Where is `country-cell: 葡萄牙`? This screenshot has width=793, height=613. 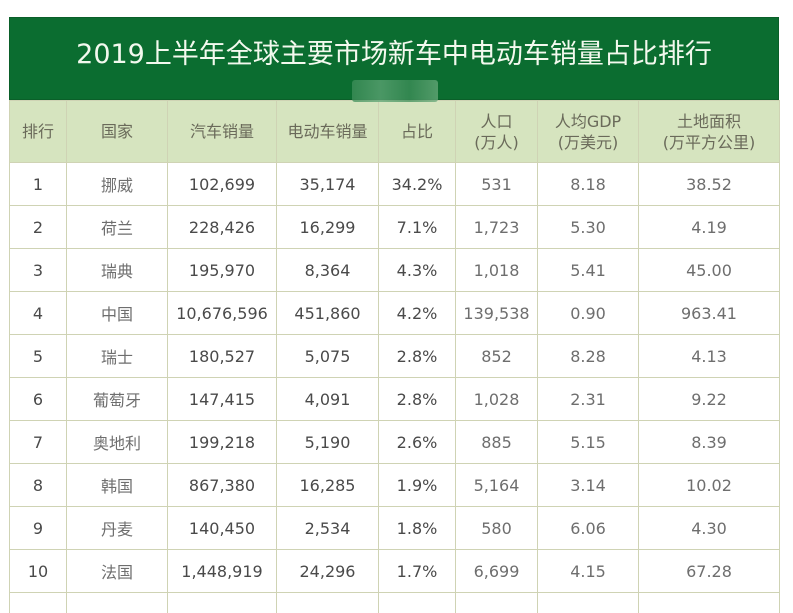
country-cell: 葡萄牙 is located at coordinates (117, 399).